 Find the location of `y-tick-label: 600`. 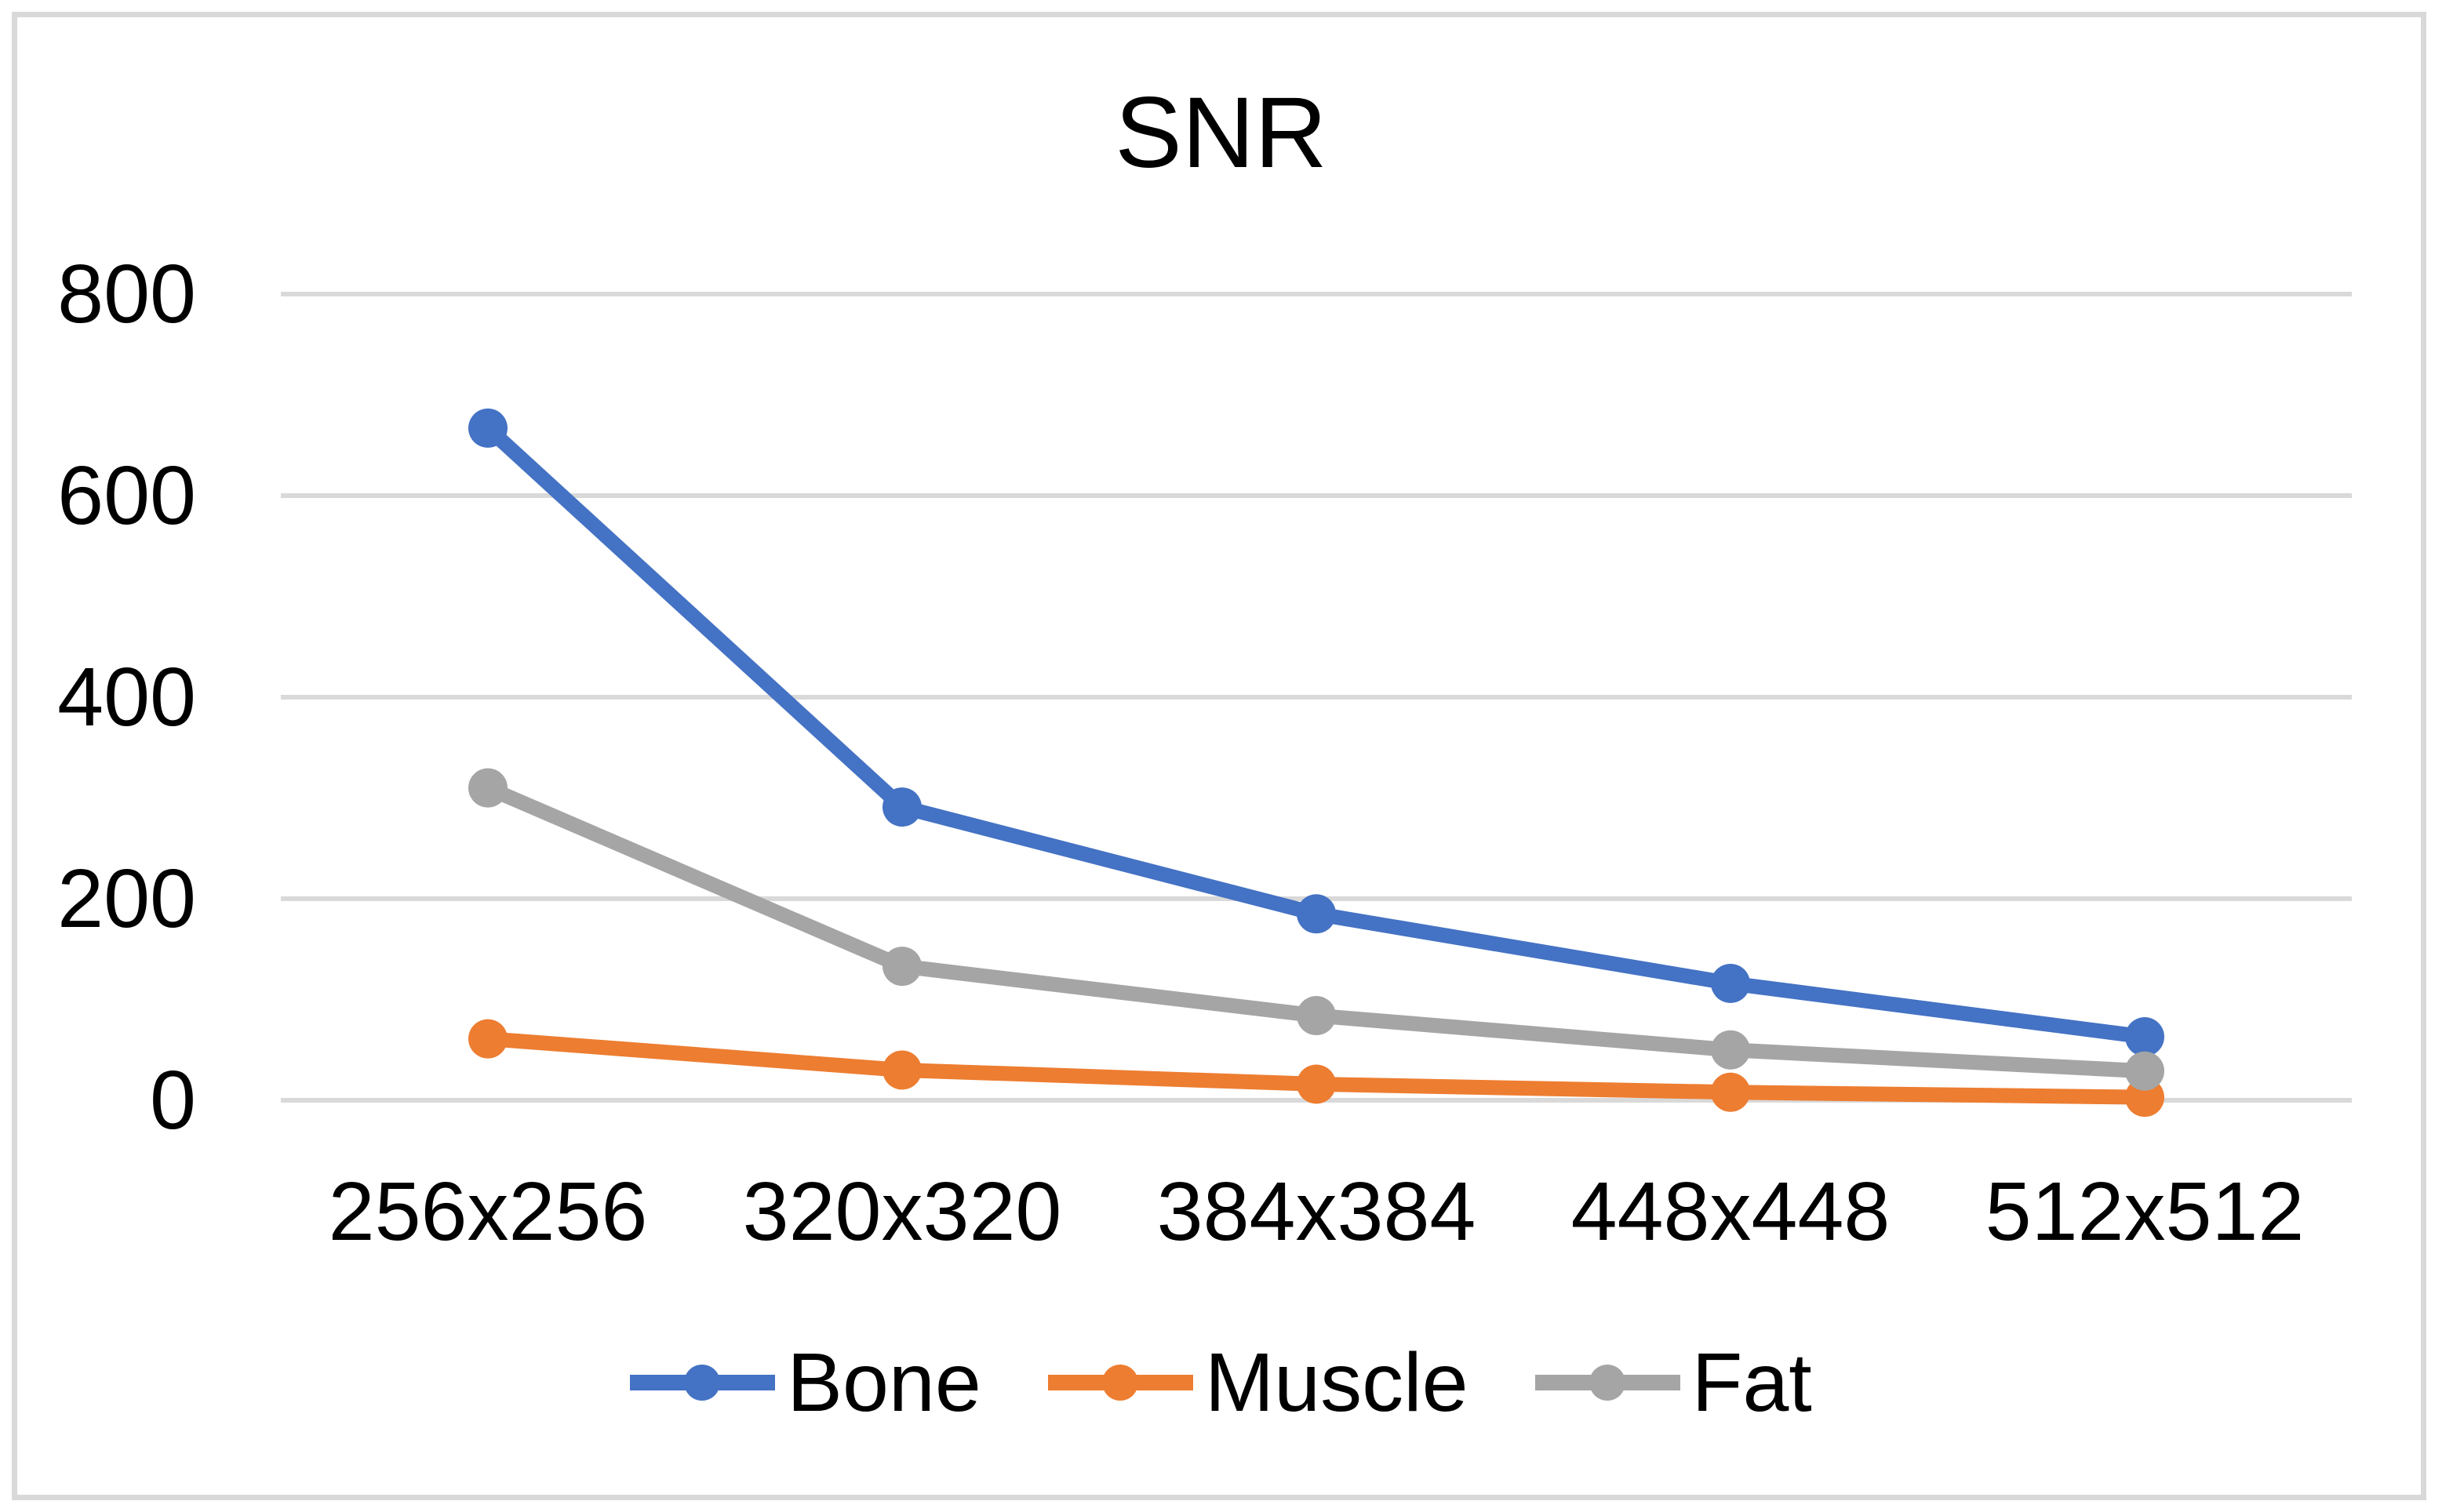

y-tick-label: 600 is located at coordinates (127, 495).